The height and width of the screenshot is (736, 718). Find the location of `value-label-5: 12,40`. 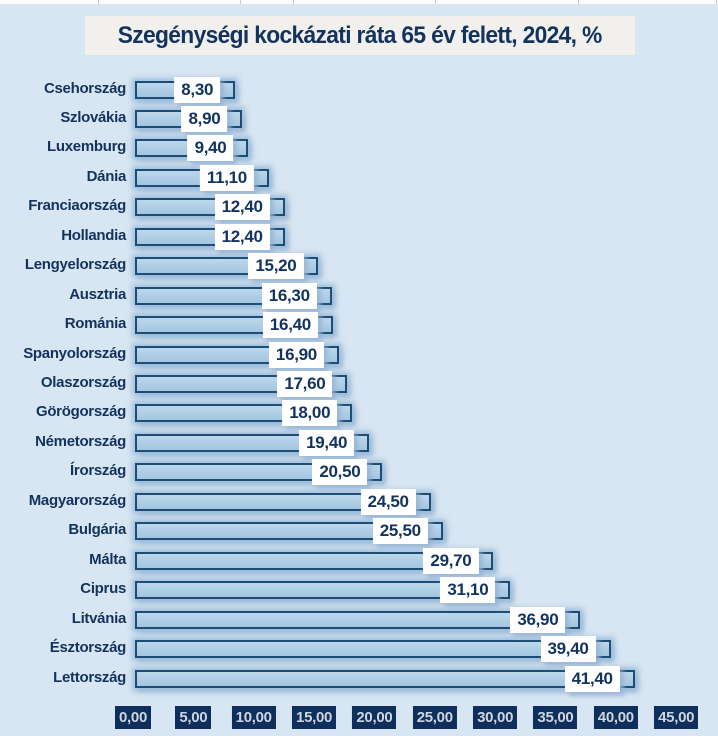

value-label-5: 12,40 is located at coordinates (242, 207).